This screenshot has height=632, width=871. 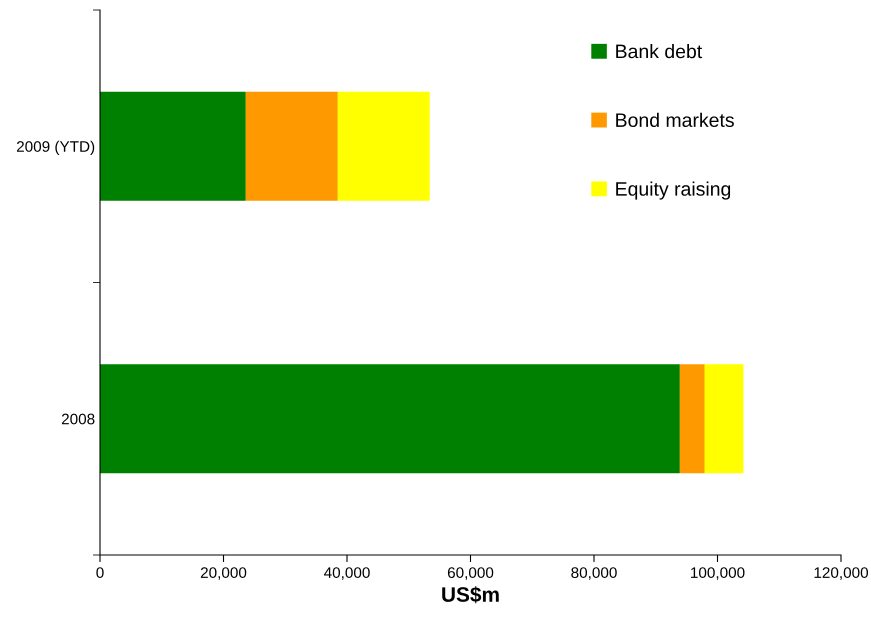 What do you see at coordinates (675, 120) in the screenshot?
I see `legend-label: Bond markets` at bounding box center [675, 120].